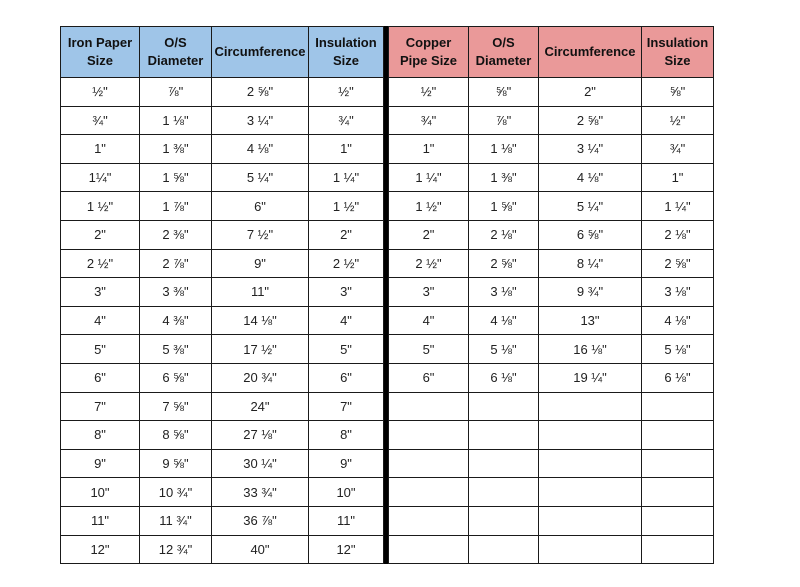 Image resolution: width=800 pixels, height=587 pixels. What do you see at coordinates (260, 377) in the screenshot?
I see `table-cell: 20 ¾"` at bounding box center [260, 377].